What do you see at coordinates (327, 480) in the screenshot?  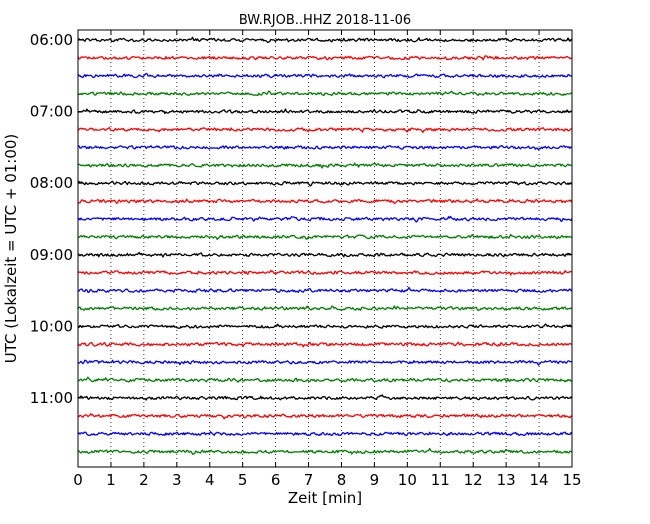 I see `x-tick-labels: 0 1 2 3 4 5 6 7 8 9 10 11 12 13 14 15` at bounding box center [327, 480].